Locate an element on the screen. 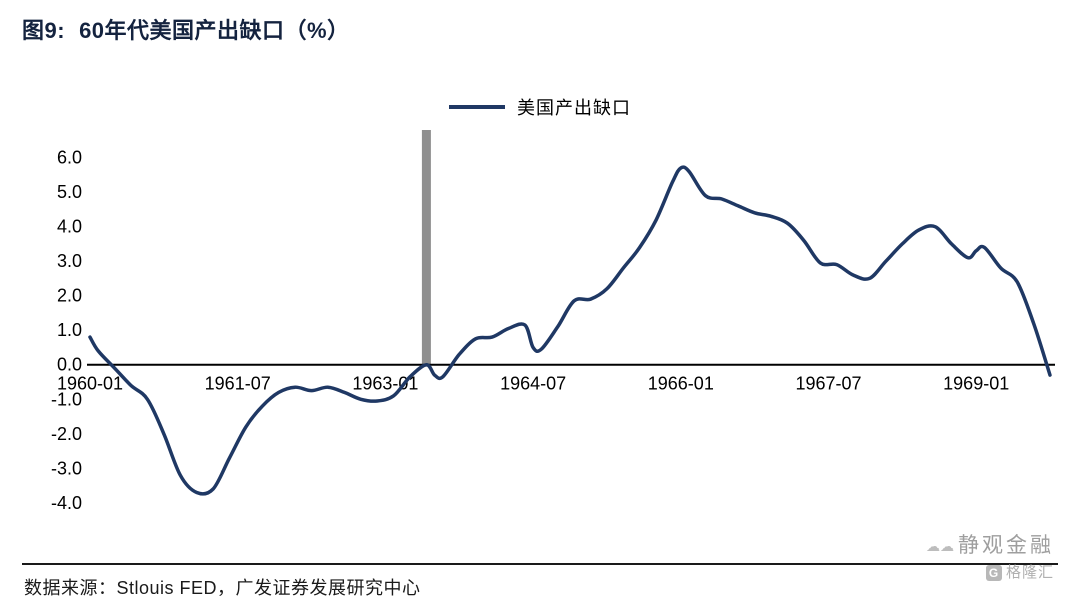 Image resolution: width=1080 pixels, height=607 pixels. x-tick-label: 1960-01 is located at coordinates (90, 384).